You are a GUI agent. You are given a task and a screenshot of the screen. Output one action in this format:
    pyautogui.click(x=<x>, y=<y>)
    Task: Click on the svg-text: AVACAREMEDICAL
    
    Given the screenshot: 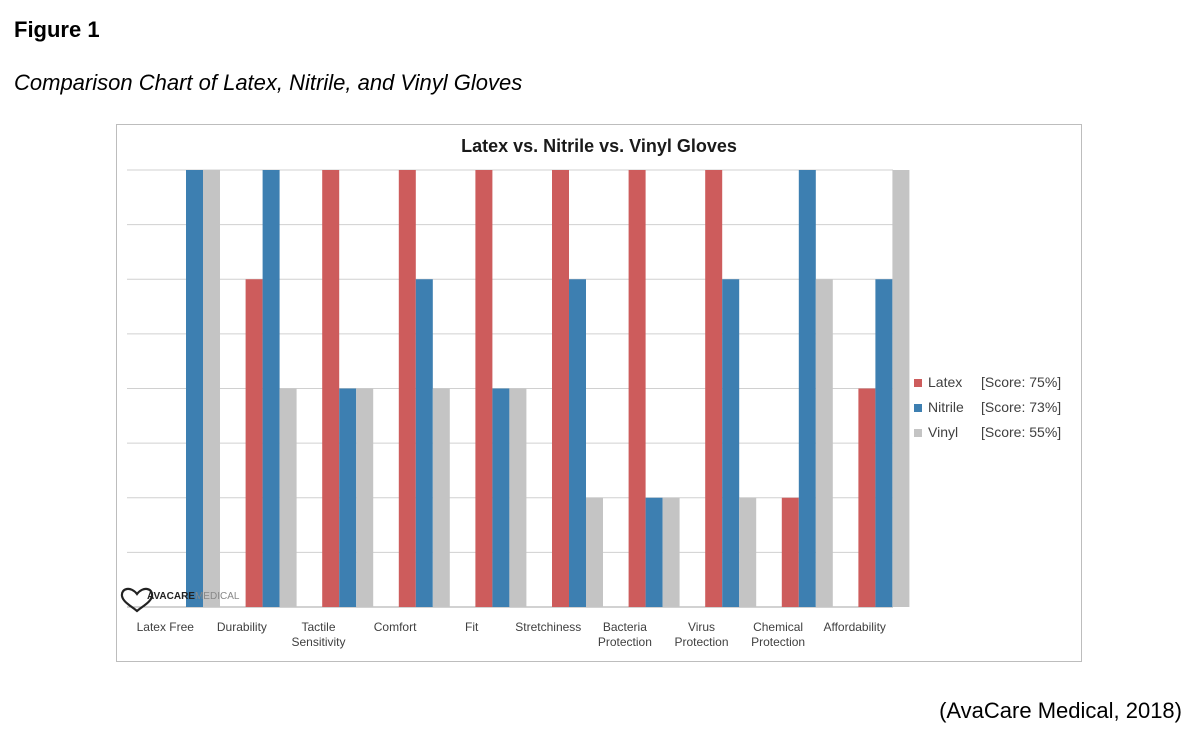 What is the action you would take?
    pyautogui.click(x=193, y=596)
    